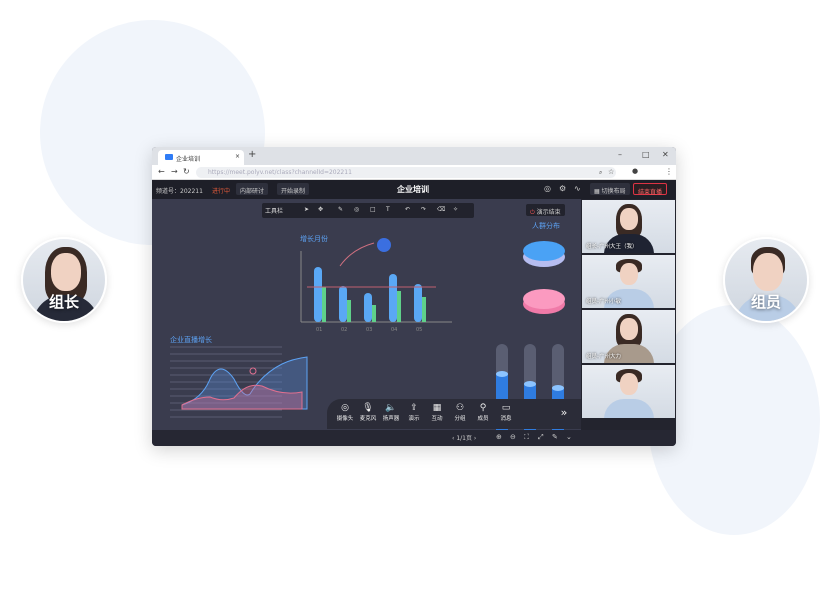 The width and height of the screenshot is (822, 598). What do you see at coordinates (341, 209) in the screenshot?
I see `pen-icon: ✎` at bounding box center [341, 209].